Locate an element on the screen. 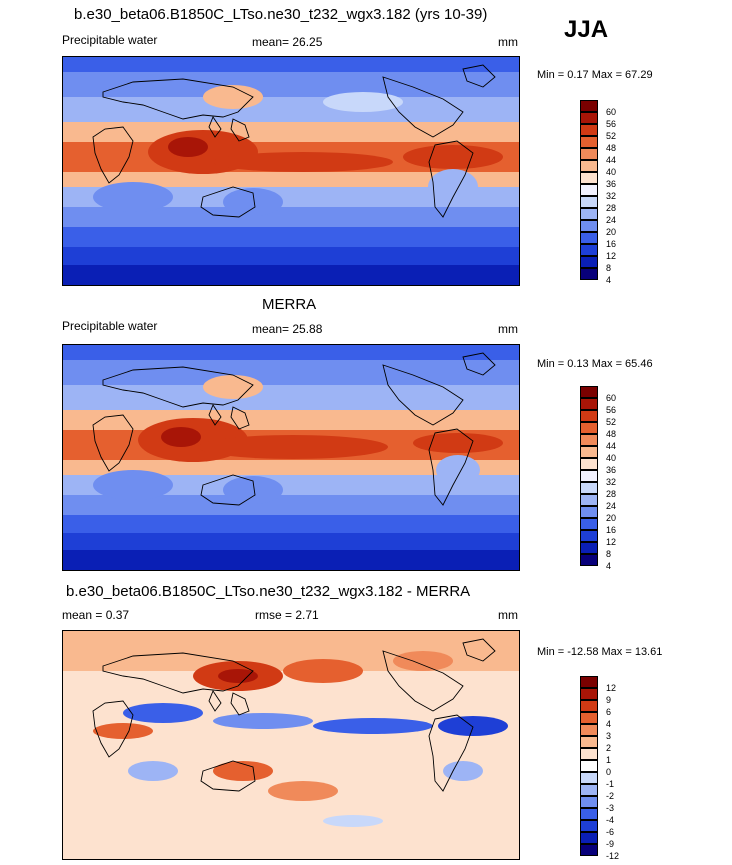 This screenshot has height=865, width=732. panel2-minmax-label: Min = 0.13 Max = 65.46 is located at coordinates (595, 364).